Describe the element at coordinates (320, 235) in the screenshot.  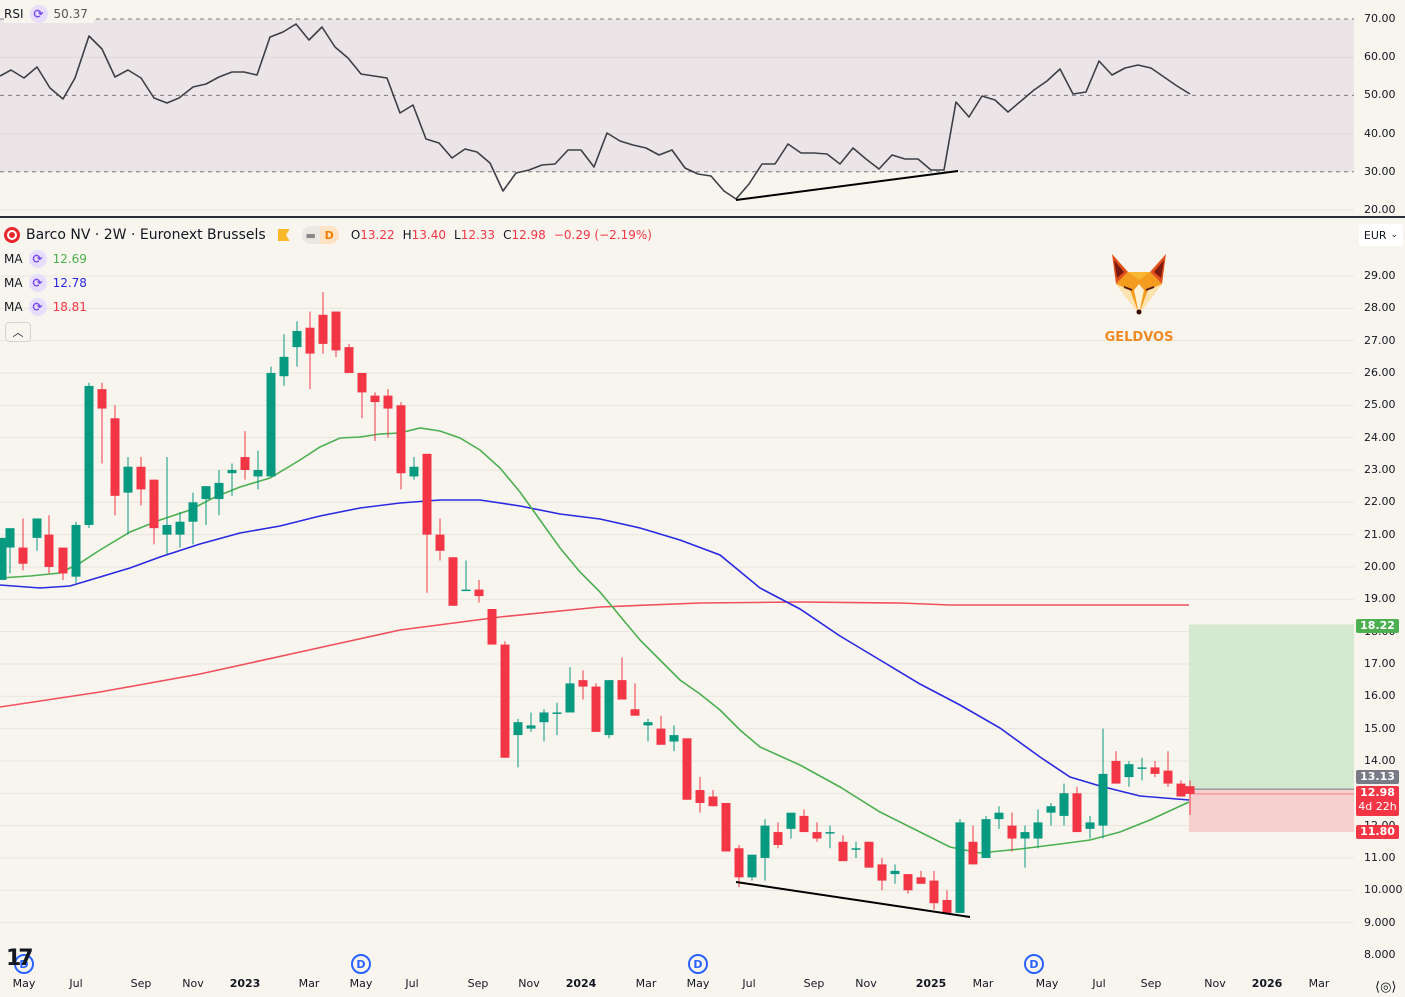
I see `market-status-pill: ▬ D` at that location.